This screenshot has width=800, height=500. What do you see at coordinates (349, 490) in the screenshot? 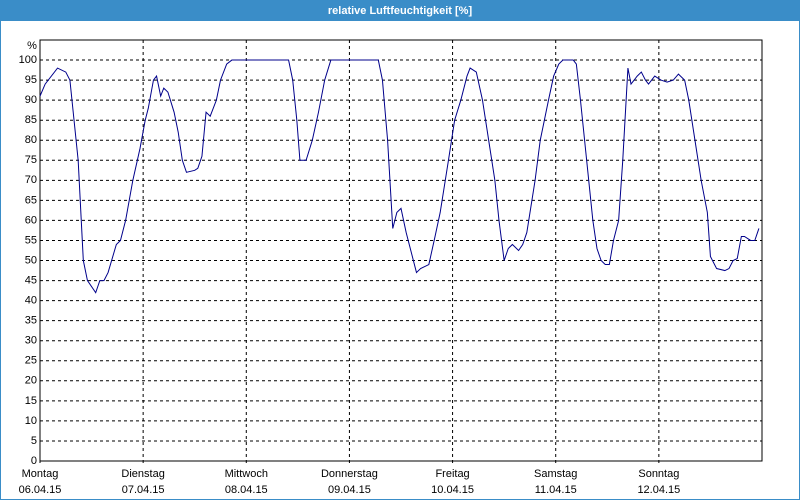
I see `x-tick-date: 09.04.15` at bounding box center [349, 490].